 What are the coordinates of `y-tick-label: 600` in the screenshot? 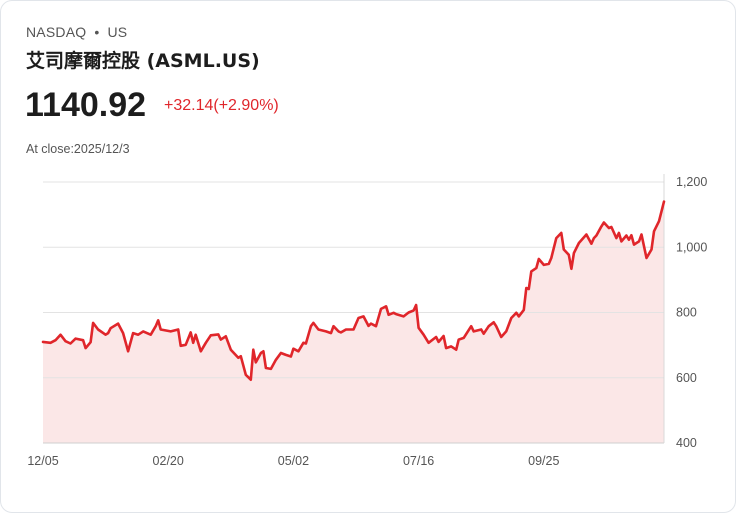 It's located at (686, 378).